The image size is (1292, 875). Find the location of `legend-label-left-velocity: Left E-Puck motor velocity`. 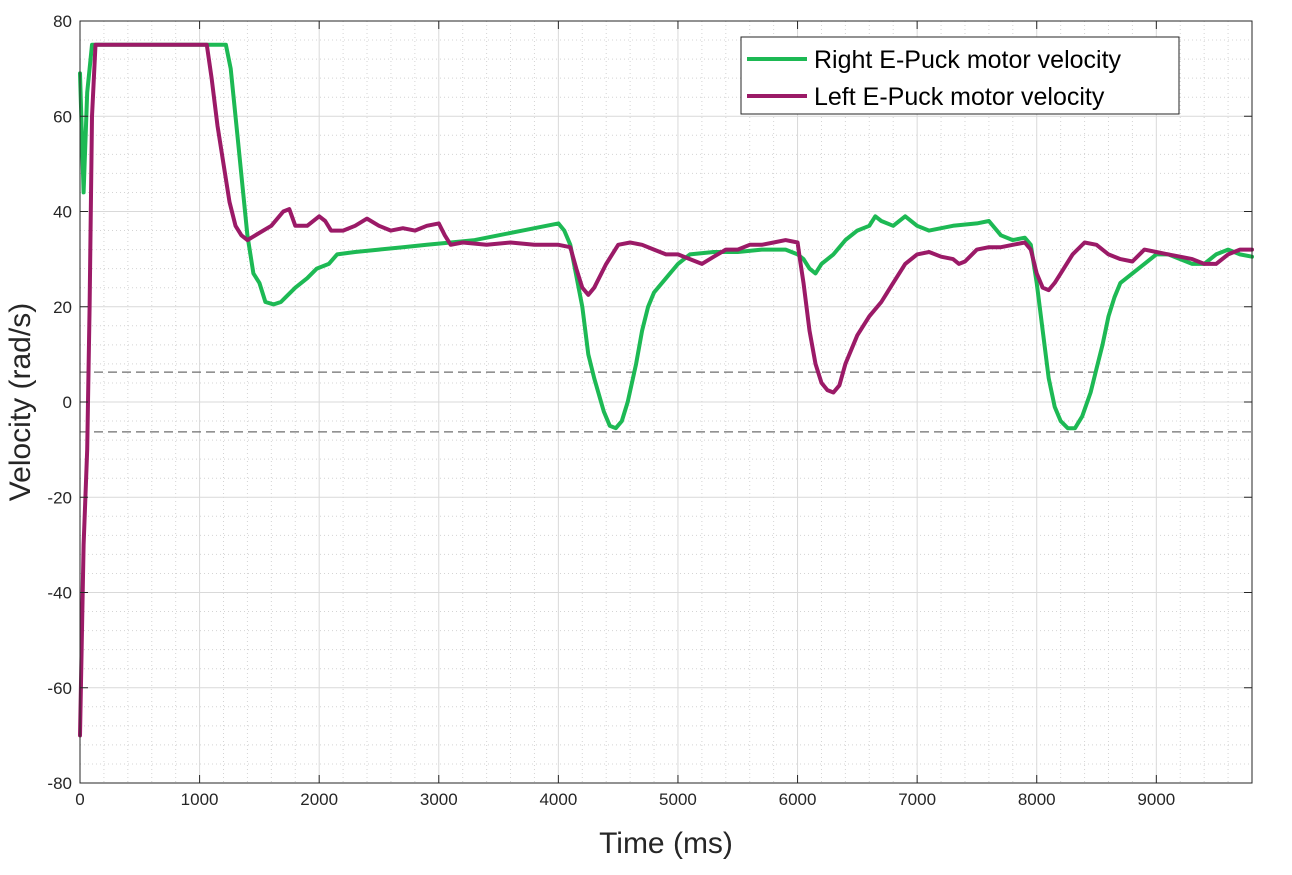

legend-label-left-velocity: Left E-Puck motor velocity is located at coordinates (959, 97).